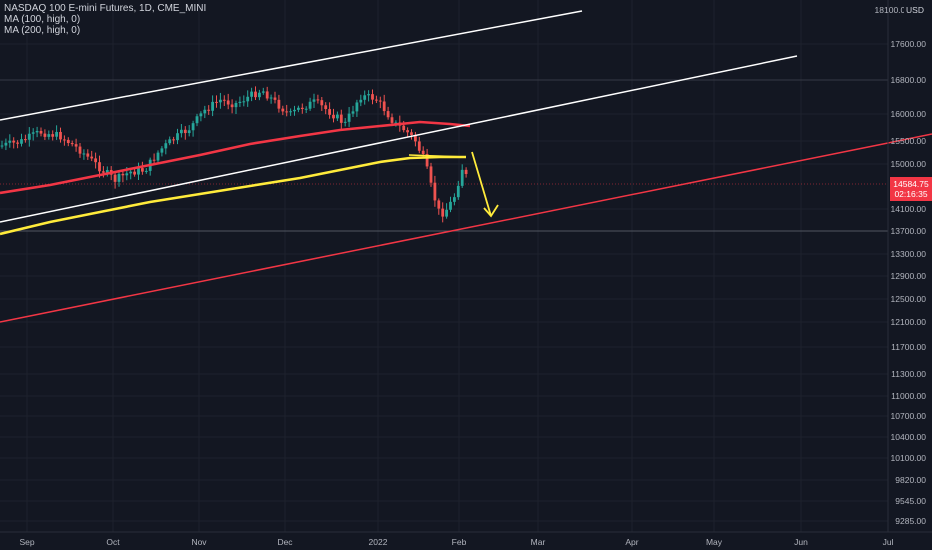 The image size is (932, 550). Describe the element at coordinates (908, 374) in the screenshot. I see `price-scale-label: 11300.00` at that location.